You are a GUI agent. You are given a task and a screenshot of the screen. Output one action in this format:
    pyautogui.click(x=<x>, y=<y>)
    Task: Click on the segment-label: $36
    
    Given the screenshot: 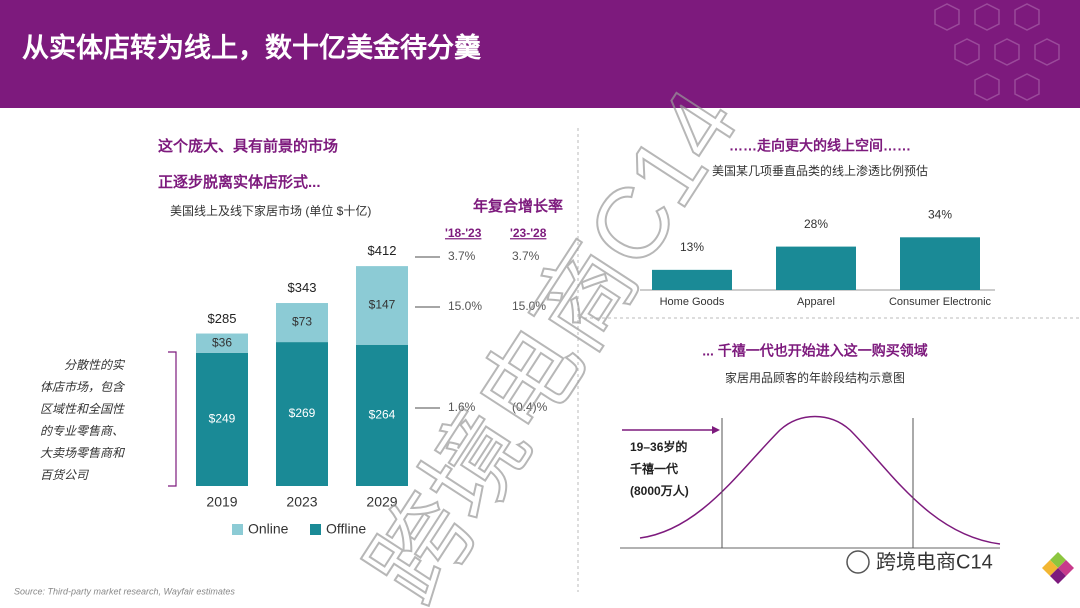 What is the action you would take?
    pyautogui.click(x=222, y=342)
    